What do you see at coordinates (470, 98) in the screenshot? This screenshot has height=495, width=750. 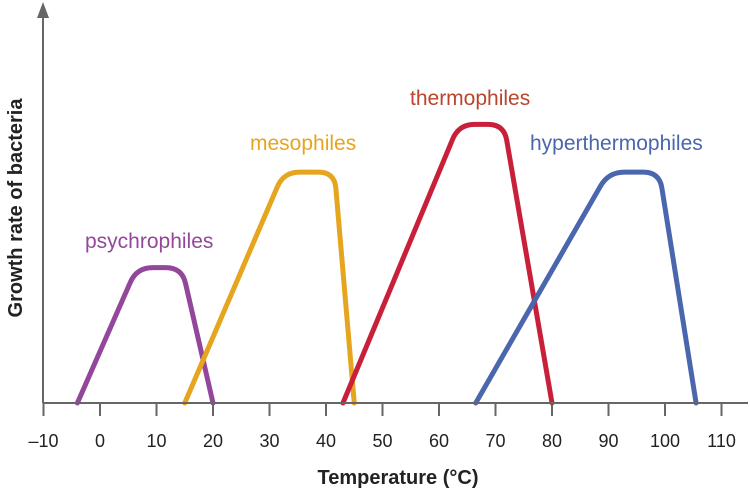 I see `series-label-thermophiles: thermophiles` at bounding box center [470, 98].